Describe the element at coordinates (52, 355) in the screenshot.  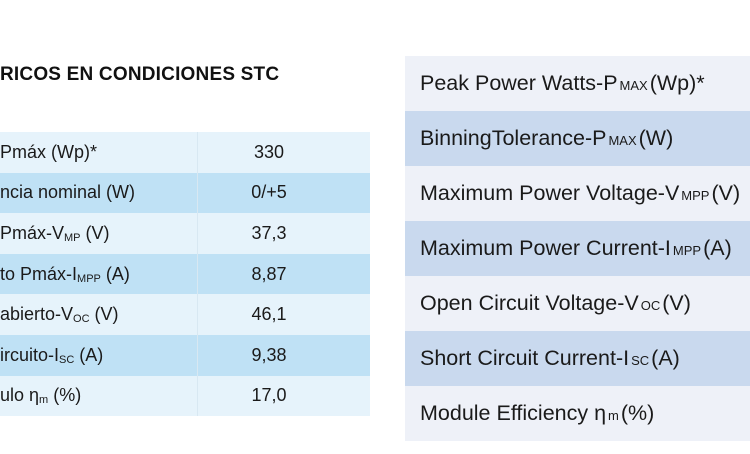
I see `row-label: ircuito-ISC (A)` at that location.